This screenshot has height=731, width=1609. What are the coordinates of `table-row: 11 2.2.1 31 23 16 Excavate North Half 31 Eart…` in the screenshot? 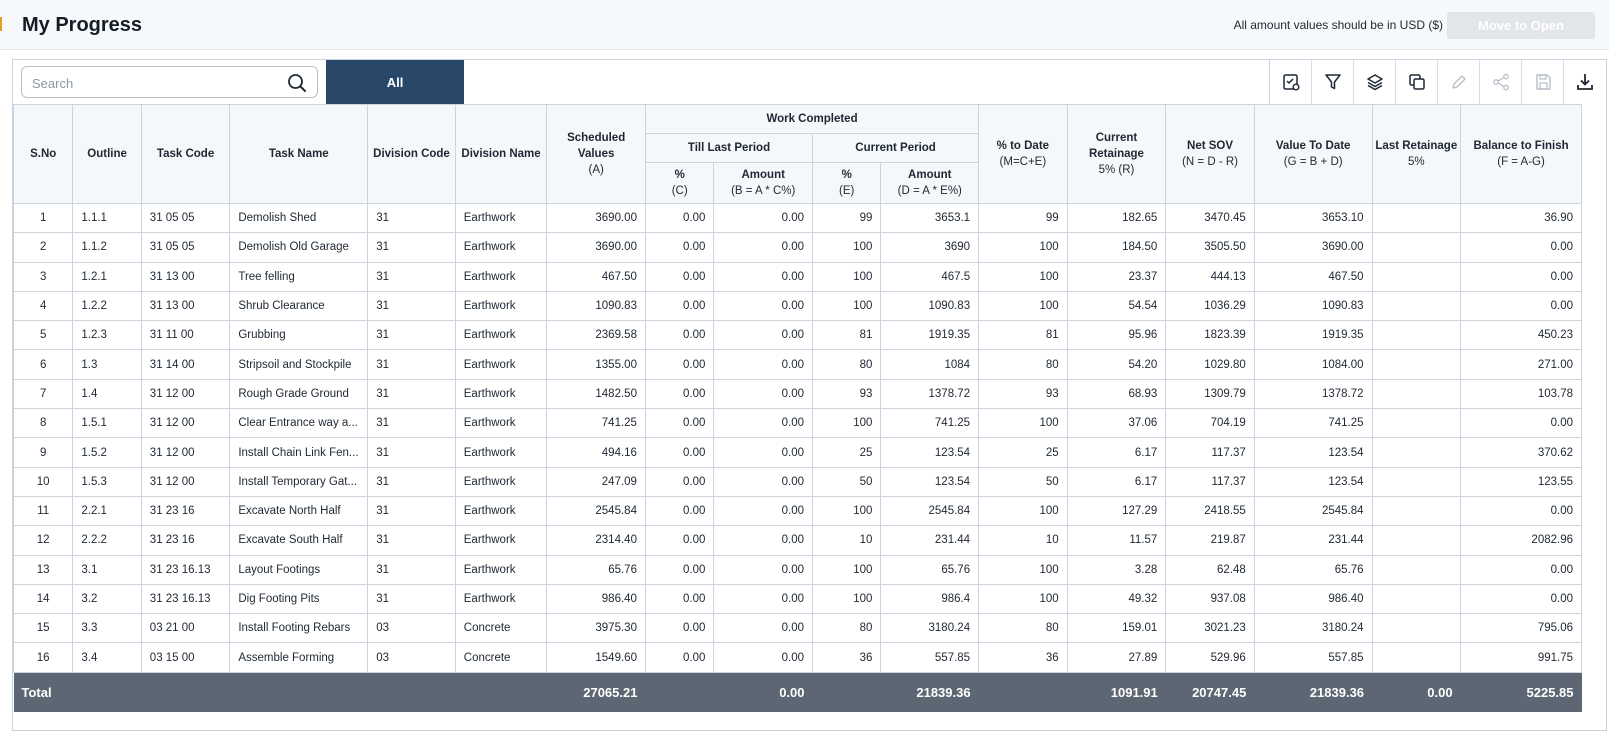 It's located at (797, 511).